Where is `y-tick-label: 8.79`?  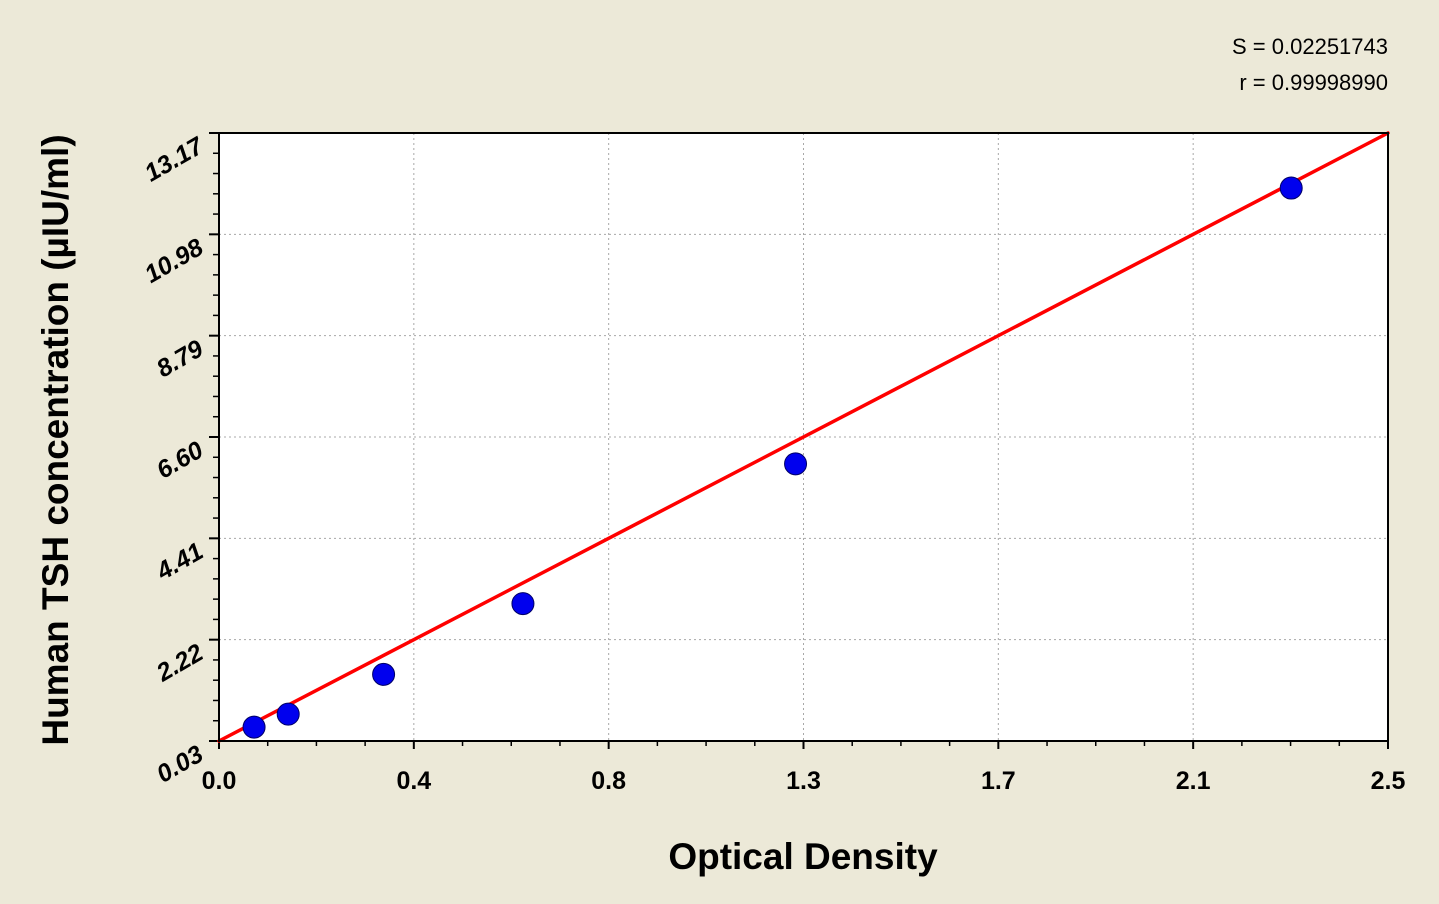 y-tick-label: 8.79 is located at coordinates (180, 359).